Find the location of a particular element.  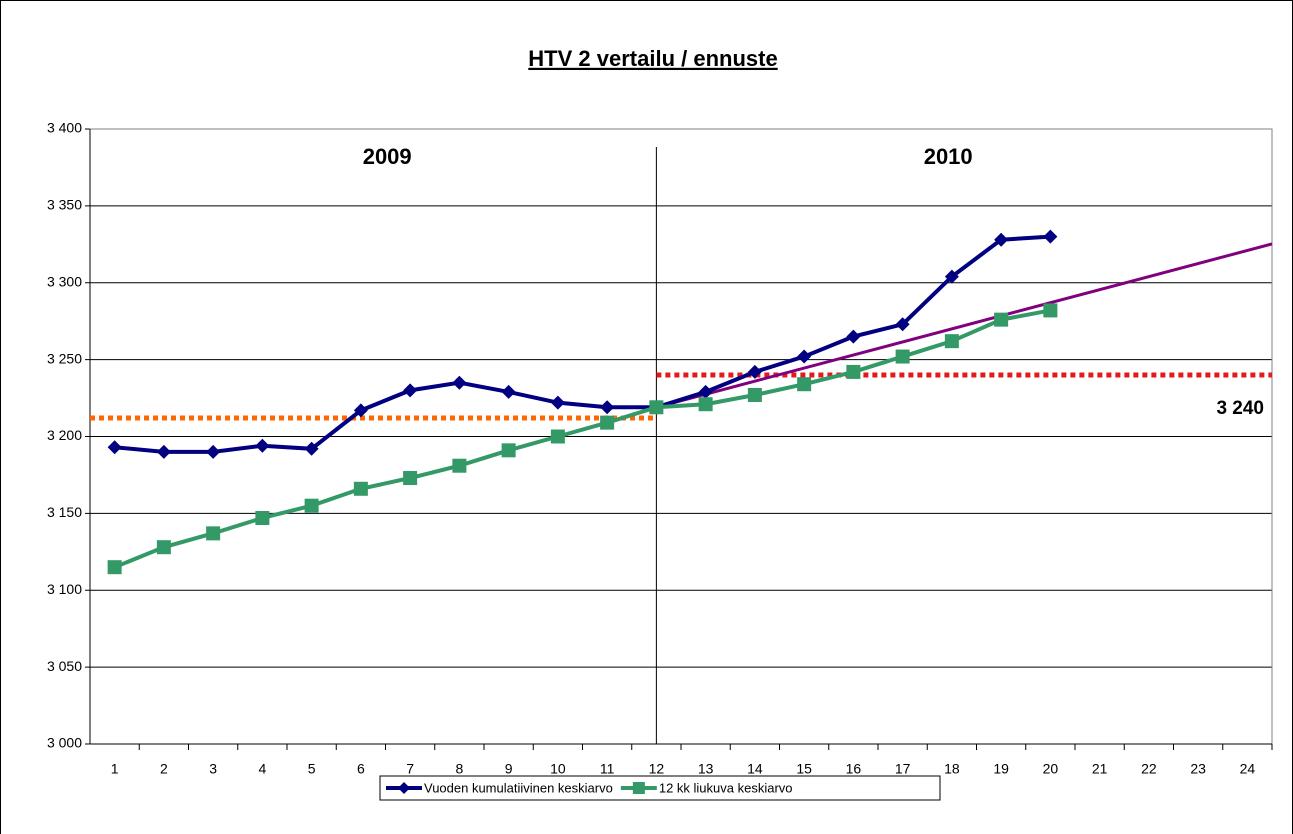

y-tick-label: 3 150 is located at coordinates (64, 512).